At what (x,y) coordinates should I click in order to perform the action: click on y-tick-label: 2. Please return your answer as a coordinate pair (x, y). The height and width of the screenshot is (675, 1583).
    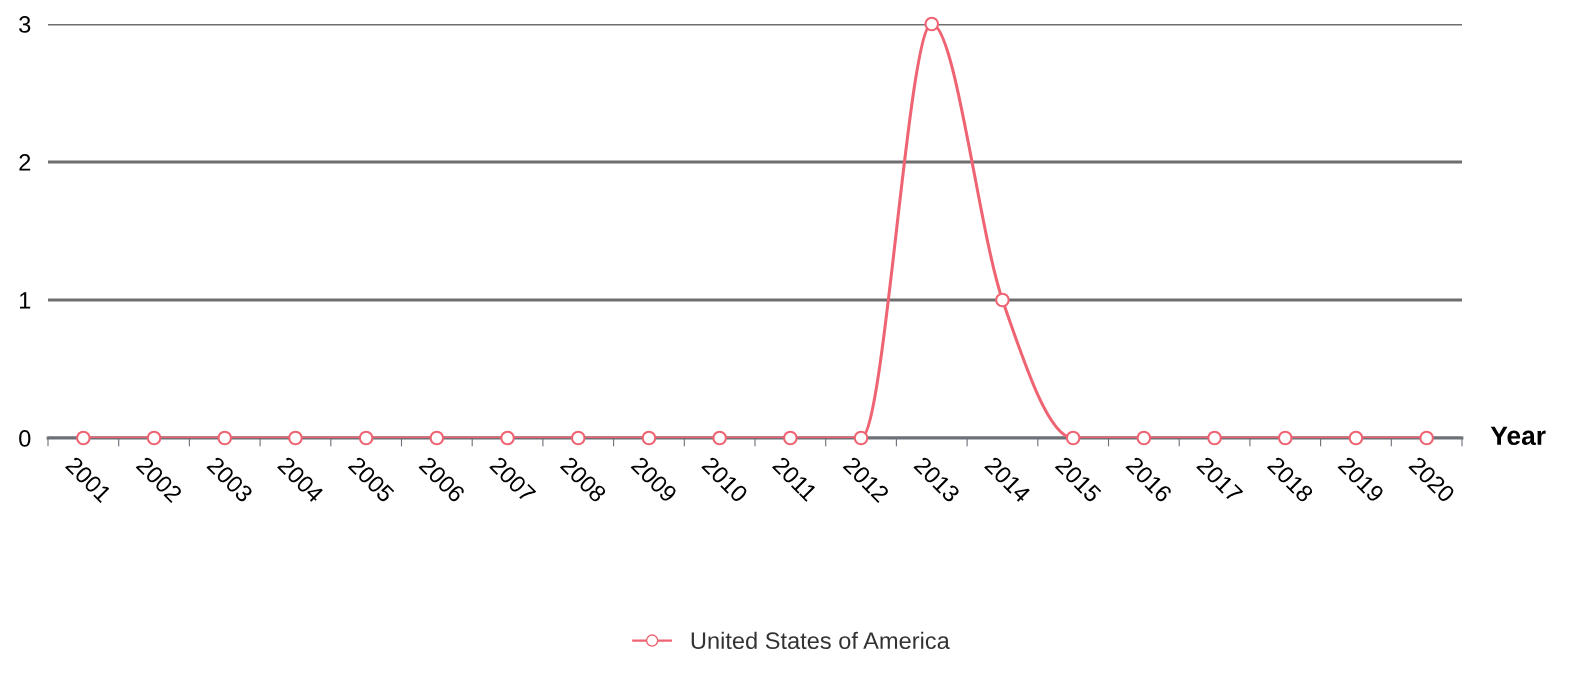
    Looking at the image, I should click on (25, 162).